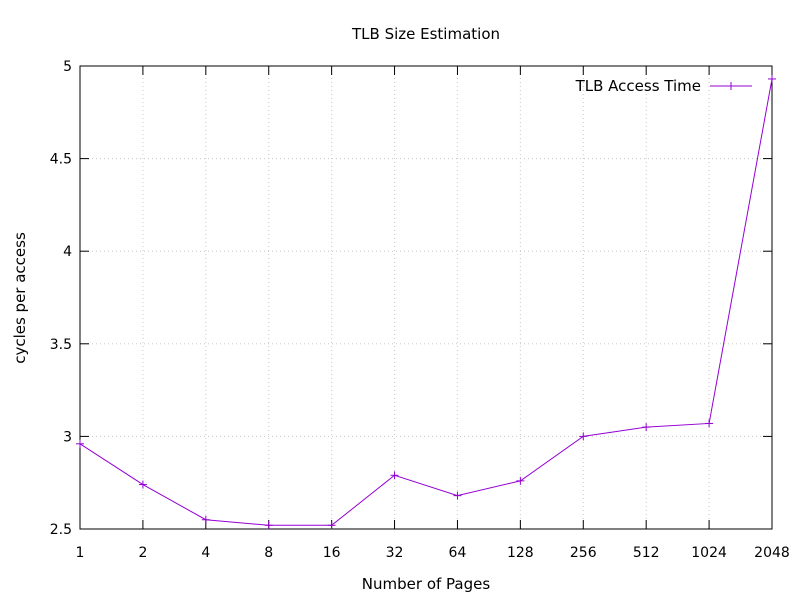  What do you see at coordinates (520, 553) in the screenshot?
I see `x-tick-label: 128` at bounding box center [520, 553].